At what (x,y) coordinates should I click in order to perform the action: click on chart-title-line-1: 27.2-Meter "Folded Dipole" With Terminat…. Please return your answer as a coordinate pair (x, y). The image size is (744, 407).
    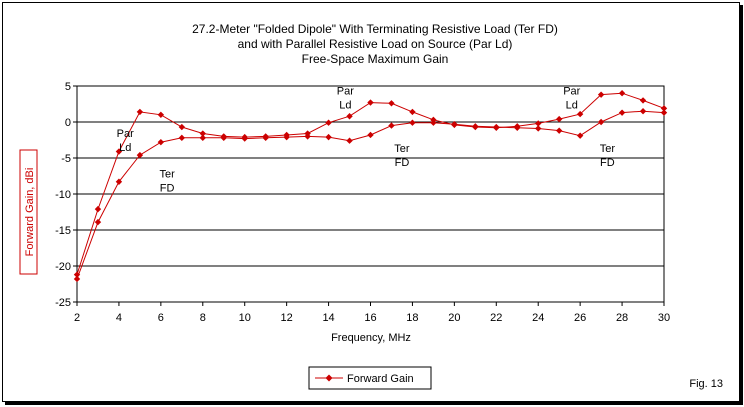
    Looking at the image, I should click on (375, 29).